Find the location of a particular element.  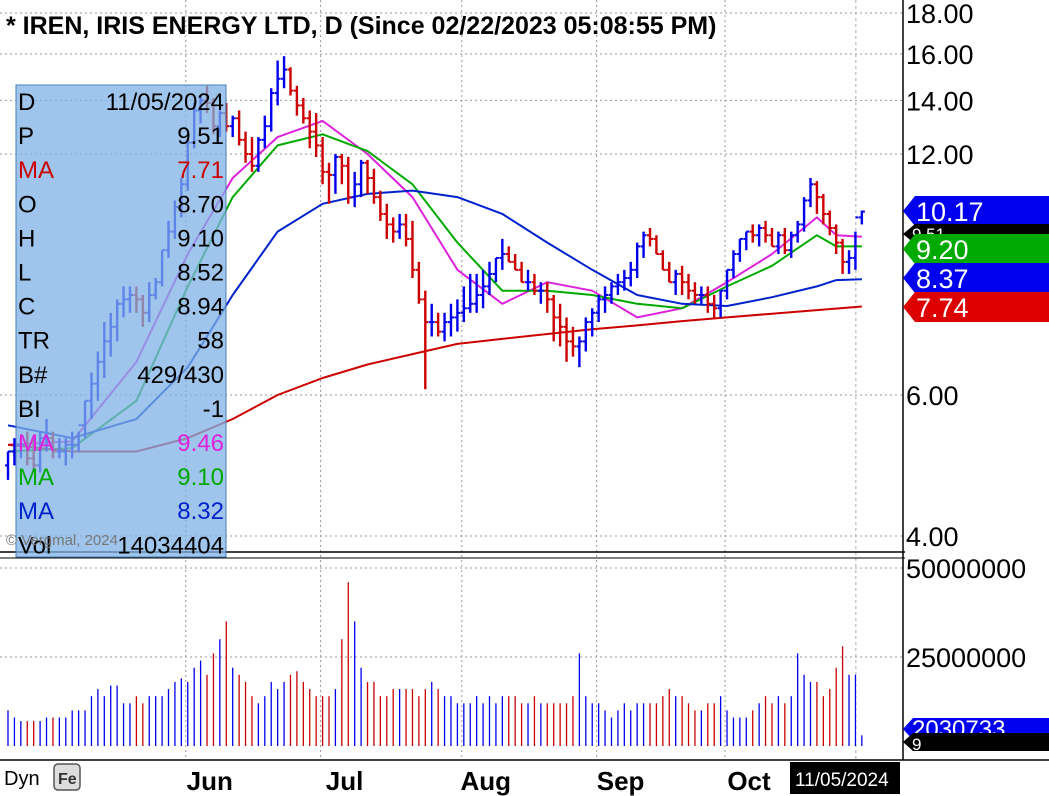

volume-axis-ticks: 25000000 50000000 is located at coordinates (966, 613).